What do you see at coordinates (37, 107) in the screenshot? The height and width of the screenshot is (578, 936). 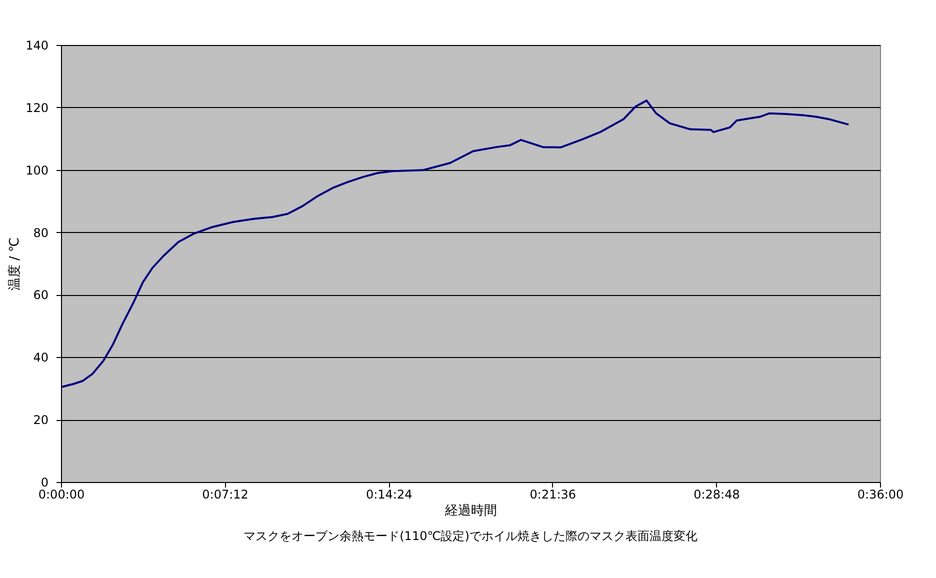 I see `y-tick-label: 120` at bounding box center [37, 107].